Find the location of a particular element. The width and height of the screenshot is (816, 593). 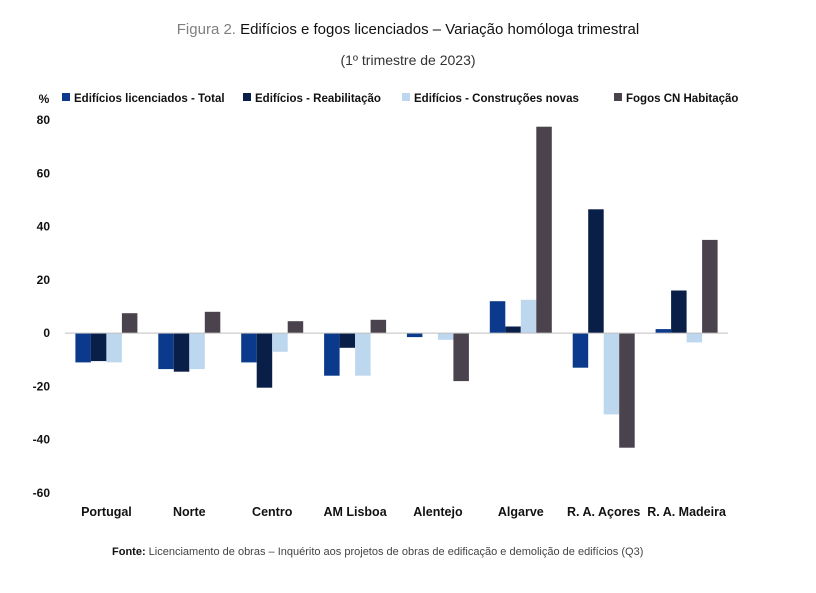

y-tick-label: 20 is located at coordinates (44, 280).